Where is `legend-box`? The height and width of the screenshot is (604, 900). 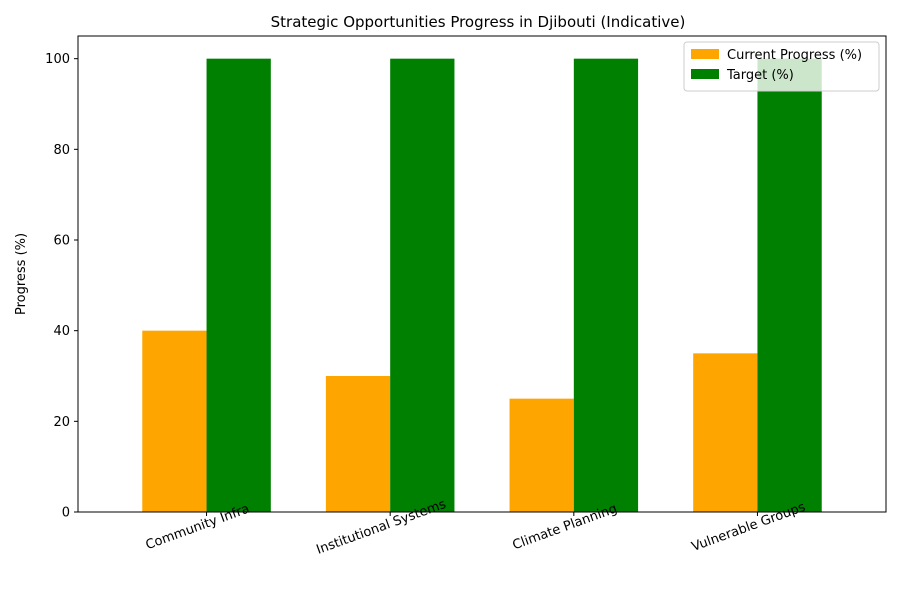
legend-box is located at coordinates (781, 66).